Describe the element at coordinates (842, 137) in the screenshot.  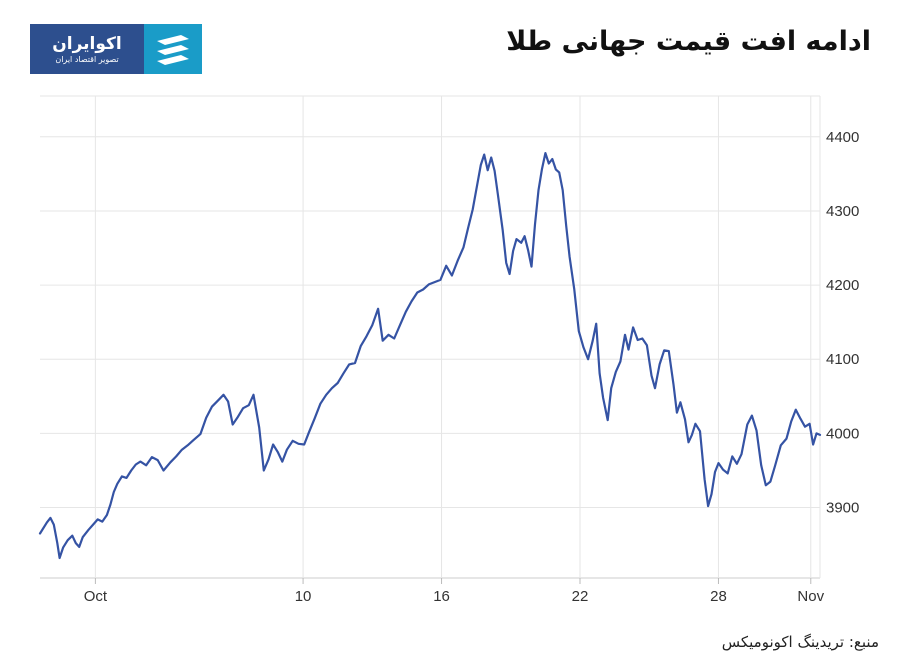
I see `y-tick-label: 4400` at that location.